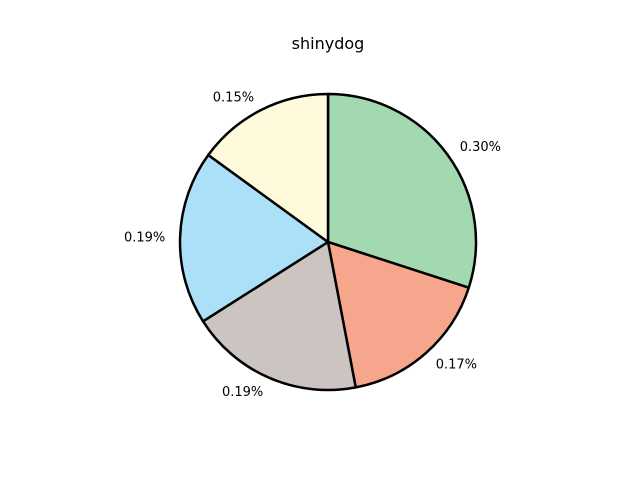 The height and width of the screenshot is (480, 640). Describe the element at coordinates (456, 365) in the screenshot. I see `pie-label: 0.17%` at that location.